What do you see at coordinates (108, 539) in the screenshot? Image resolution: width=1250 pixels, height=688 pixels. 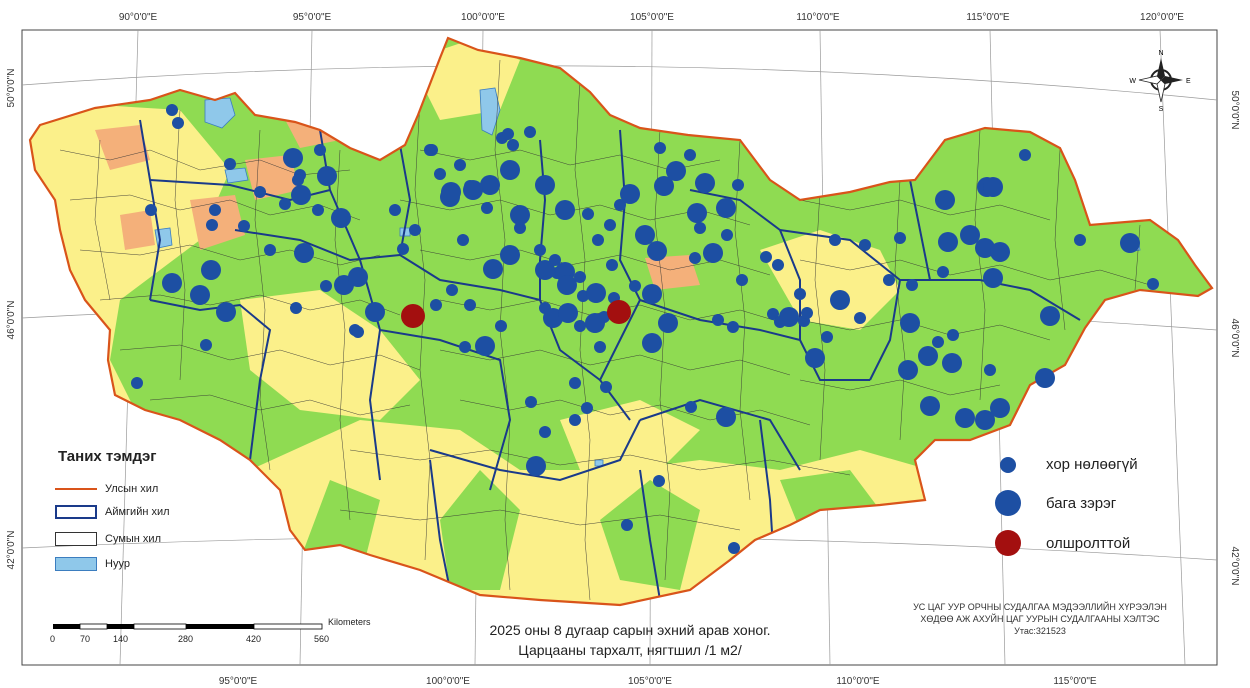 I see `legend-item-sum-border: Сумын хил` at bounding box center [108, 539].